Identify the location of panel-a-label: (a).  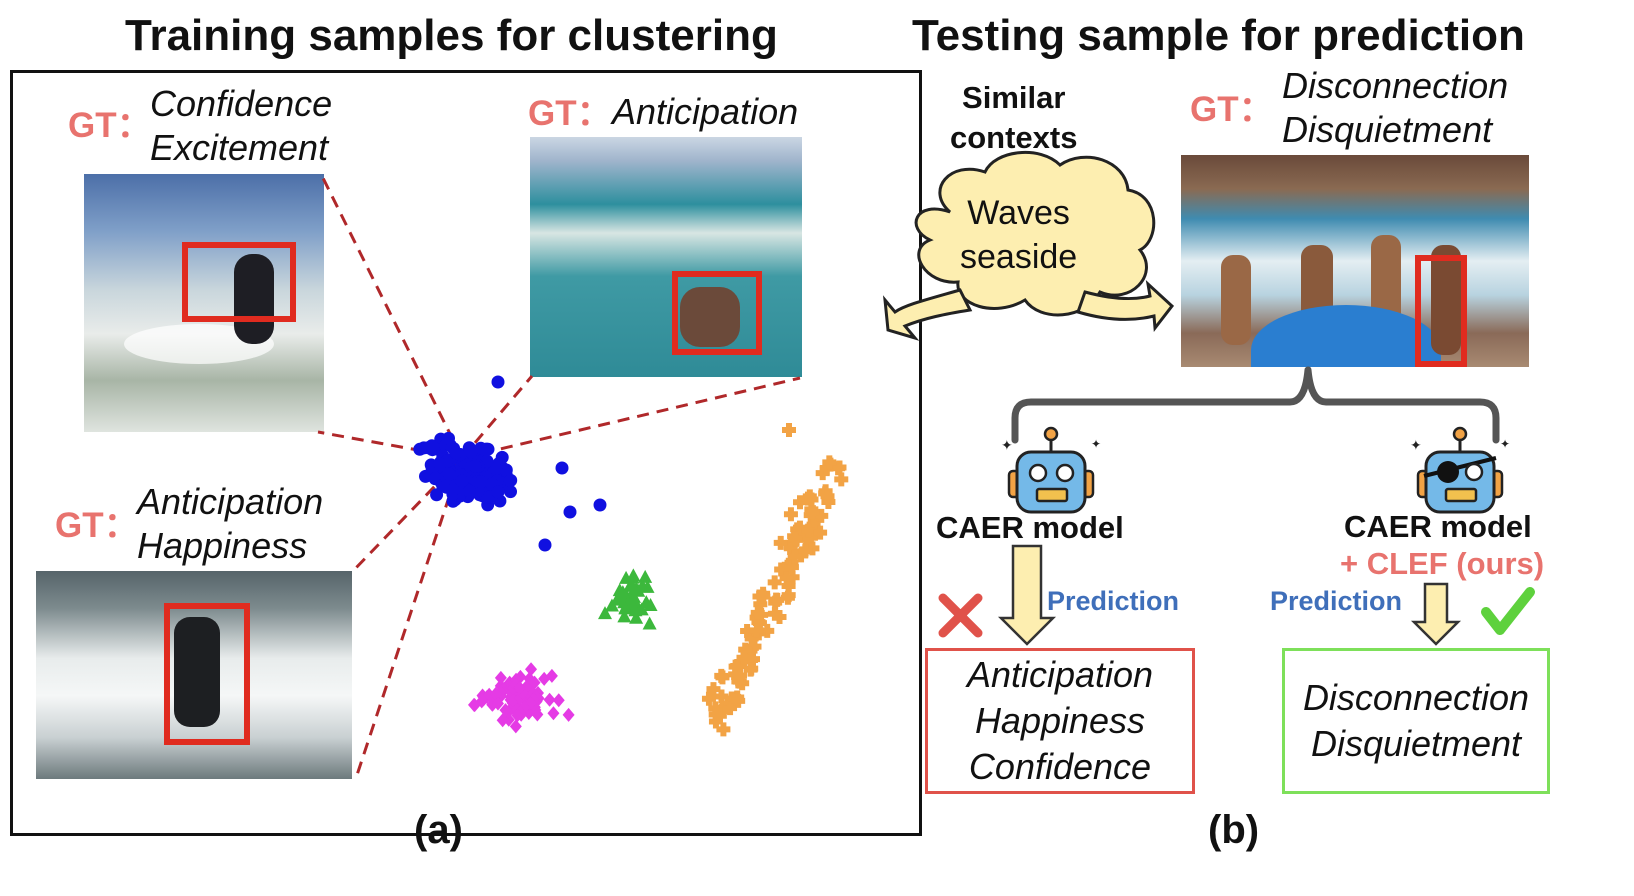
(438, 830).